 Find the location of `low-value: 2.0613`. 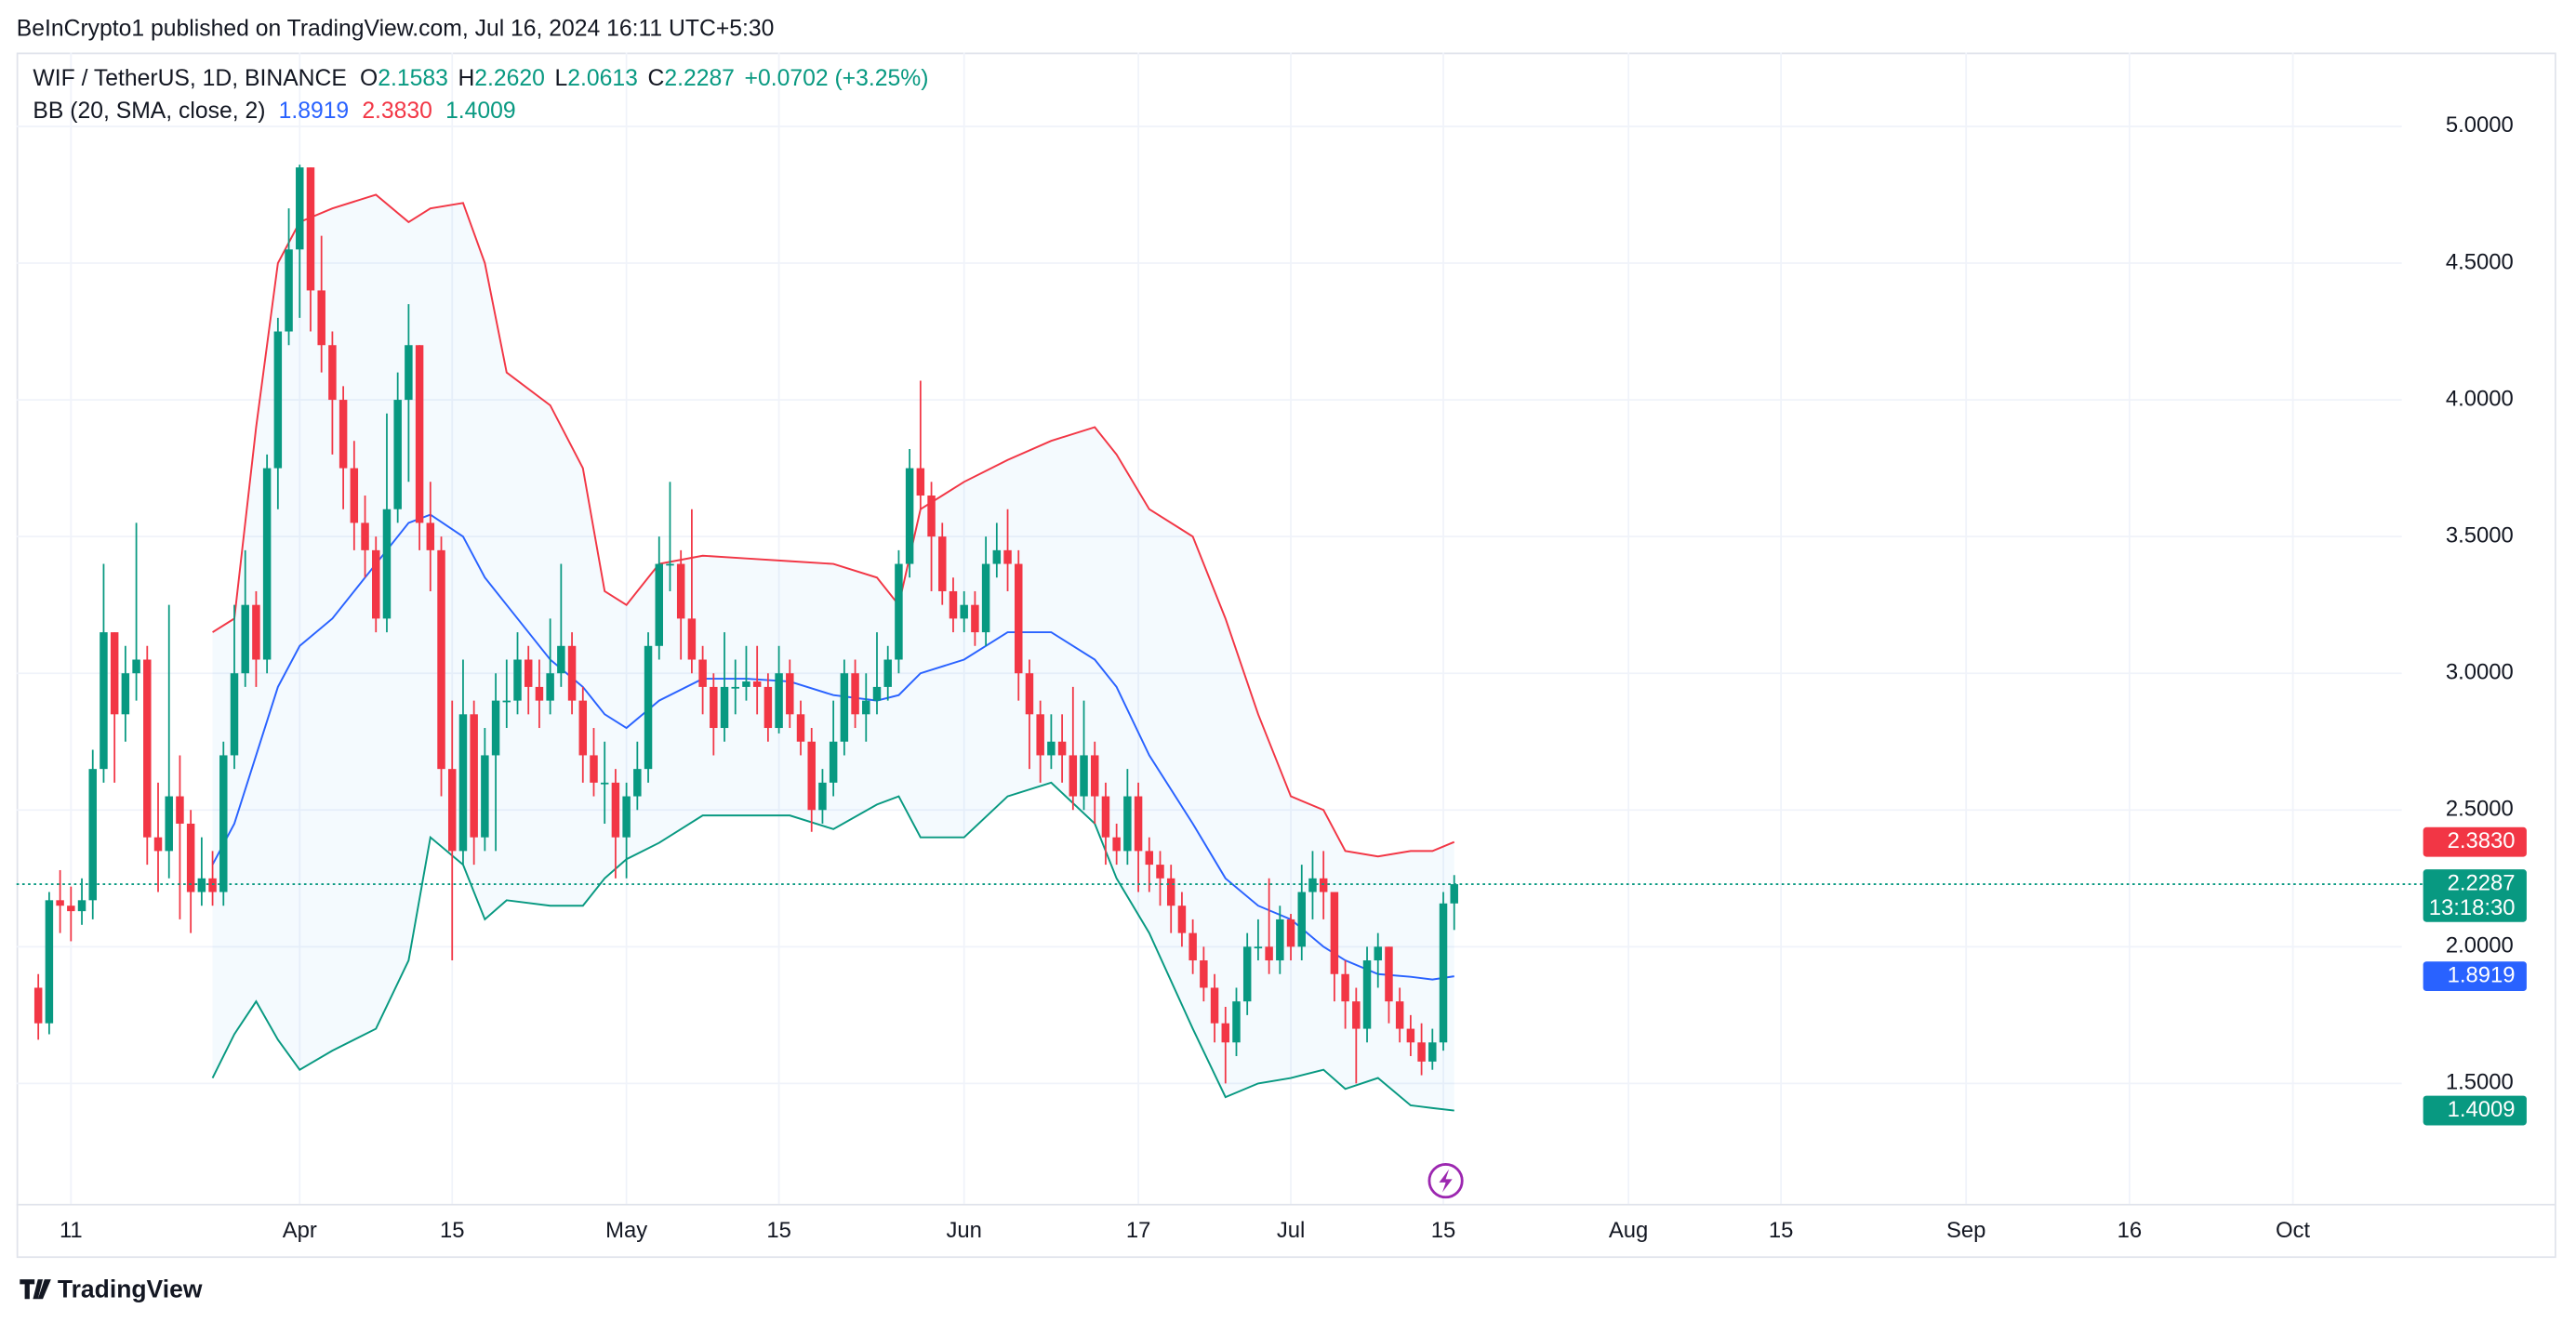

low-value: 2.0613 is located at coordinates (602, 77).